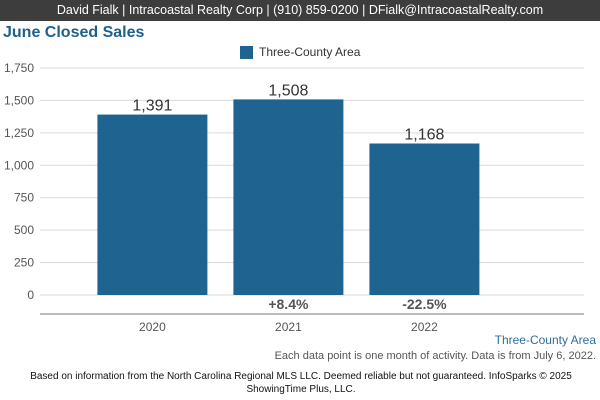 The height and width of the screenshot is (400, 600). What do you see at coordinates (424, 134) in the screenshot?
I see `bar-value-label: 1,168` at bounding box center [424, 134].